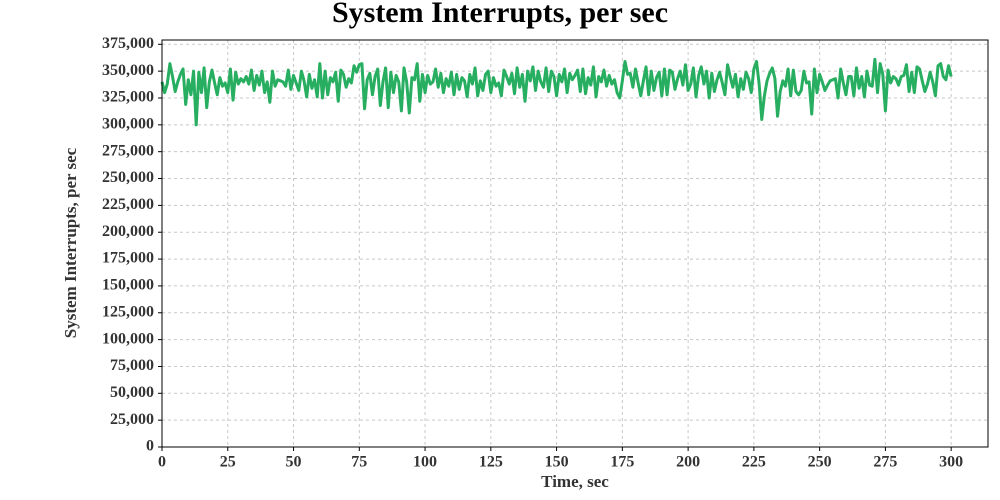 The height and width of the screenshot is (500, 1000). Describe the element at coordinates (70, 242) in the screenshot. I see `y-axis-label: System Interrupts, per sec` at that location.